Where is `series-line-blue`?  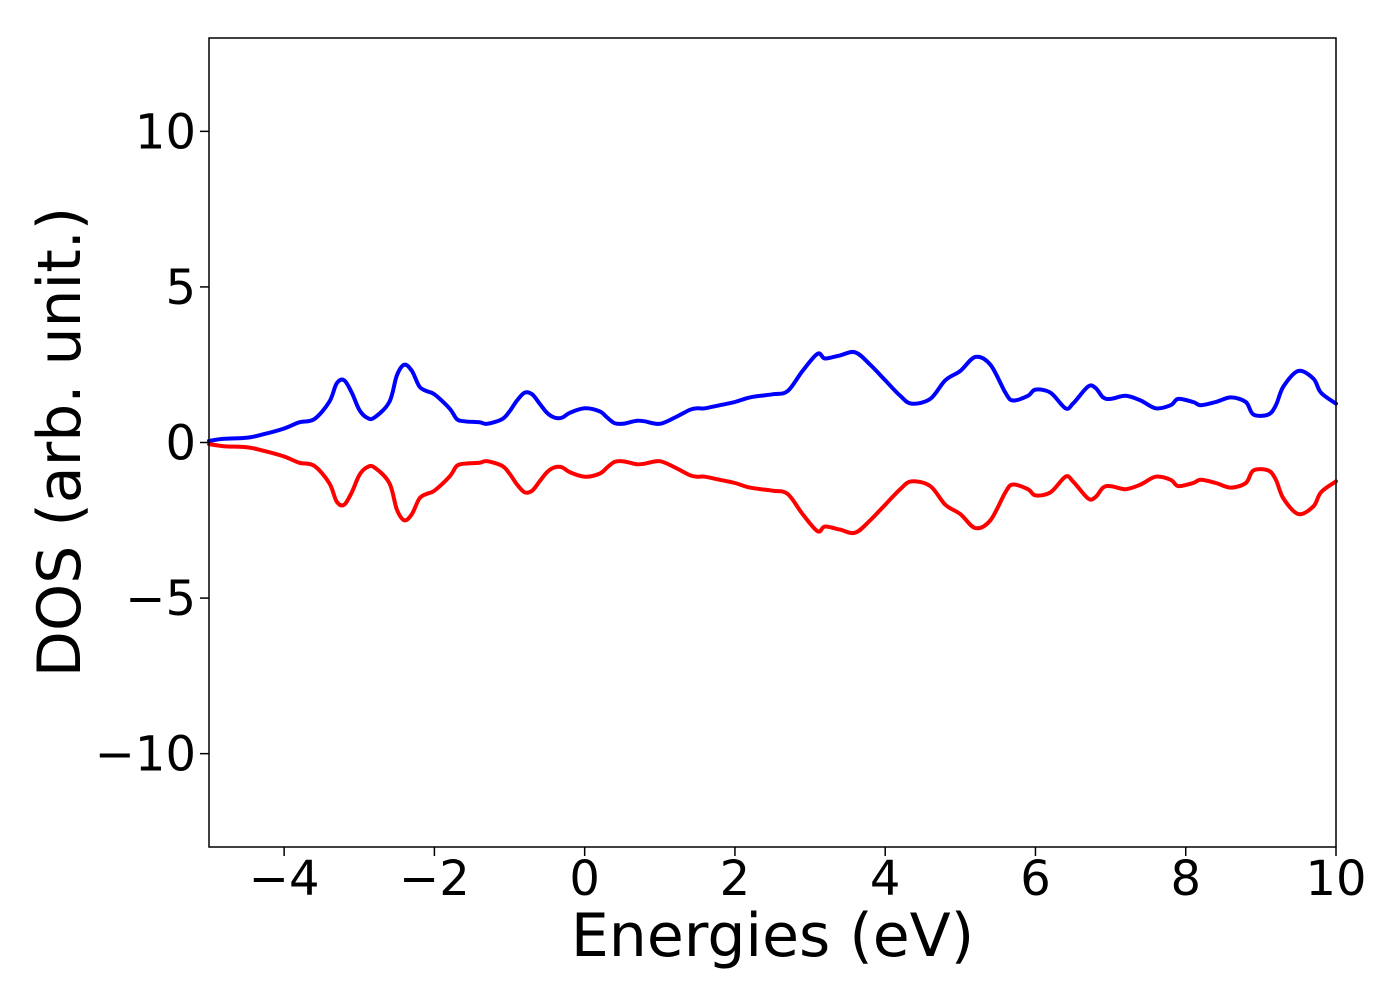
series-line-blue is located at coordinates (772, 396).